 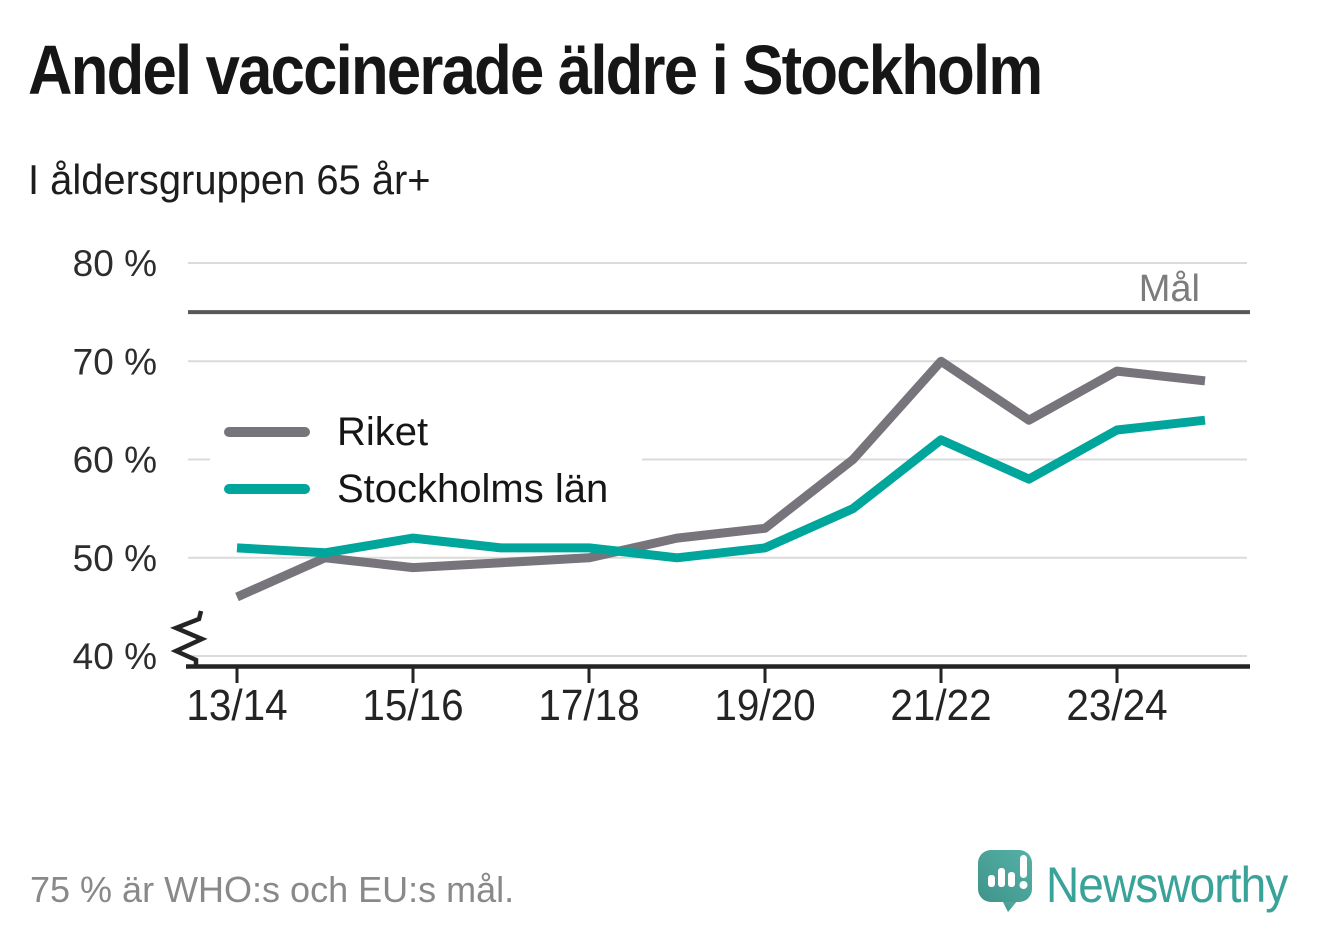 What do you see at coordinates (229, 179) in the screenshot?
I see `chart-subtitle: I åldersgruppen 65 år+` at bounding box center [229, 179].